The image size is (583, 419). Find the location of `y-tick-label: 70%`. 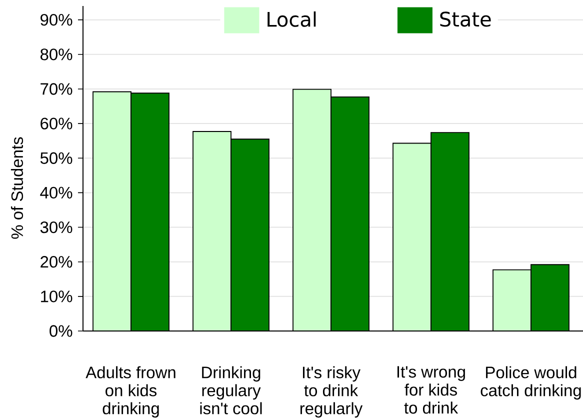

y-tick-label: 70% is located at coordinates (56, 89).